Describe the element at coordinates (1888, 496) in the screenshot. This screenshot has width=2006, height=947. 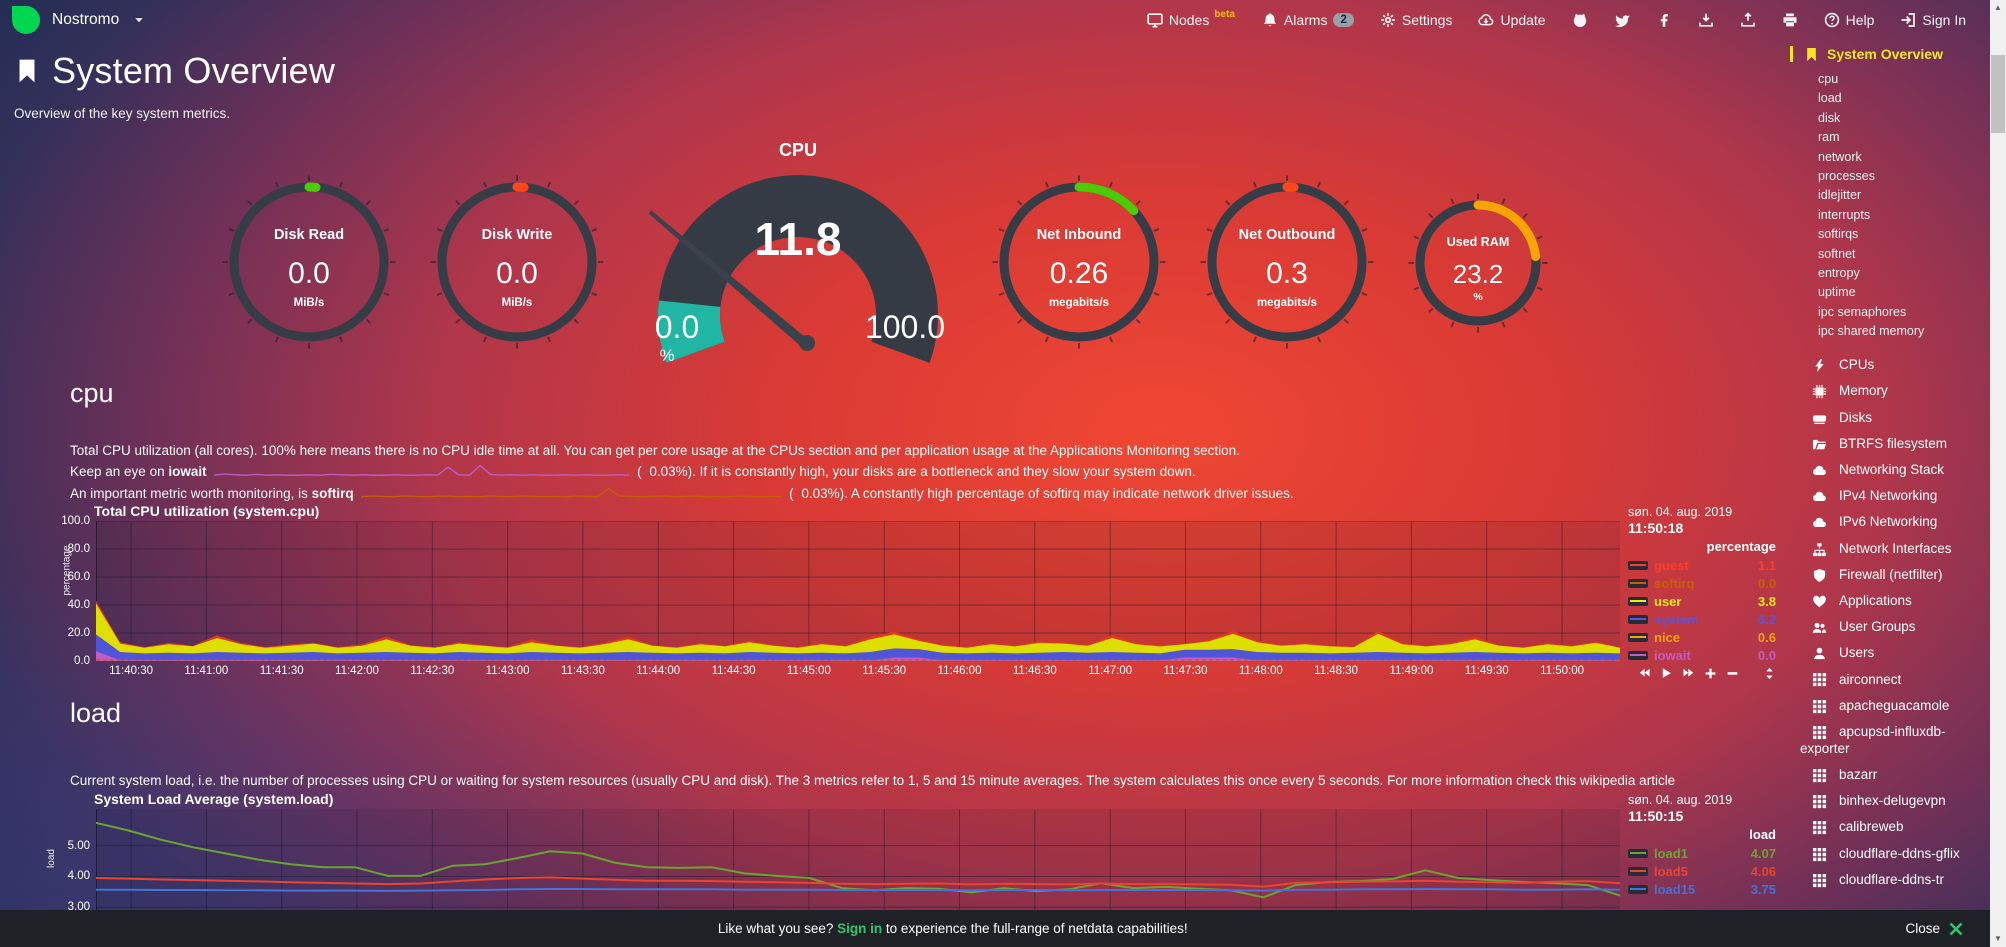
I see `sidebar-item-label: IPv4 Networking` at that location.